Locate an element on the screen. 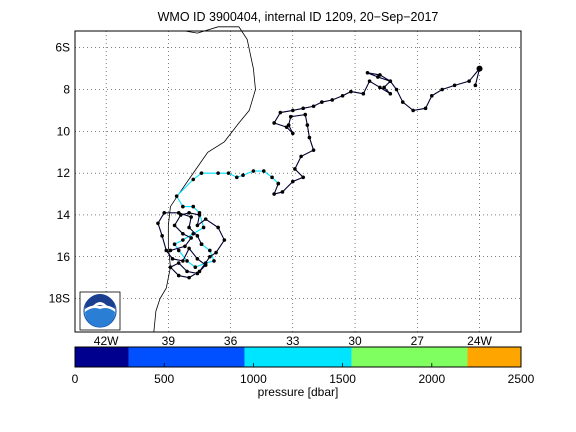 The height and width of the screenshot is (432, 576). longitude-tick-label: 39 is located at coordinates (169, 341).